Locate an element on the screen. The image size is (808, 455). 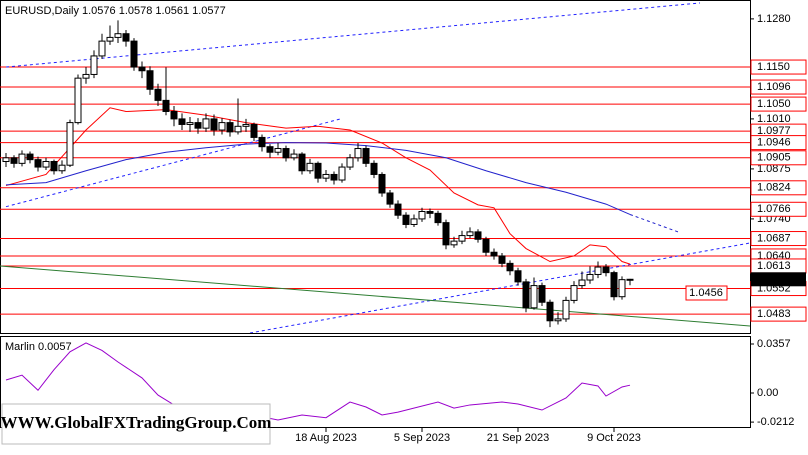
oscillator-line is located at coordinates (318, 381).